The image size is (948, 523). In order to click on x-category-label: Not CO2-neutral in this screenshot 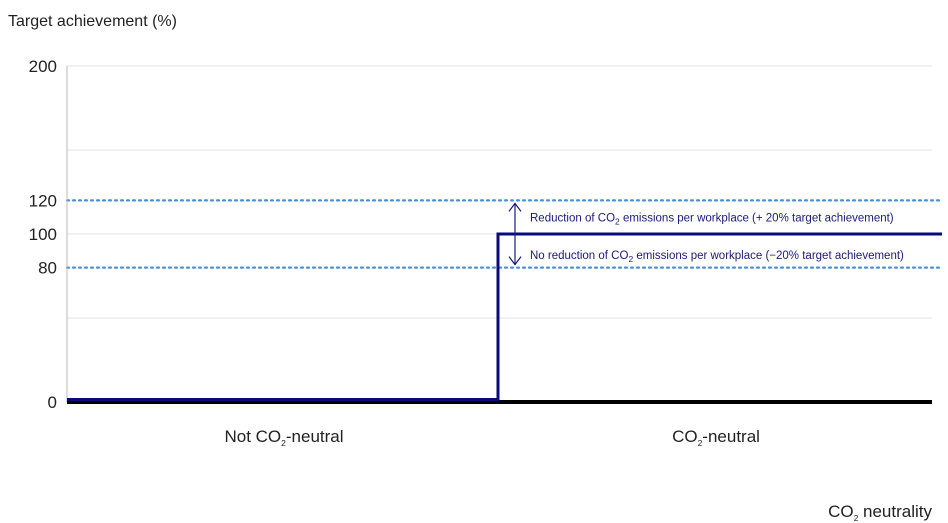, I will do `click(283, 437)`.